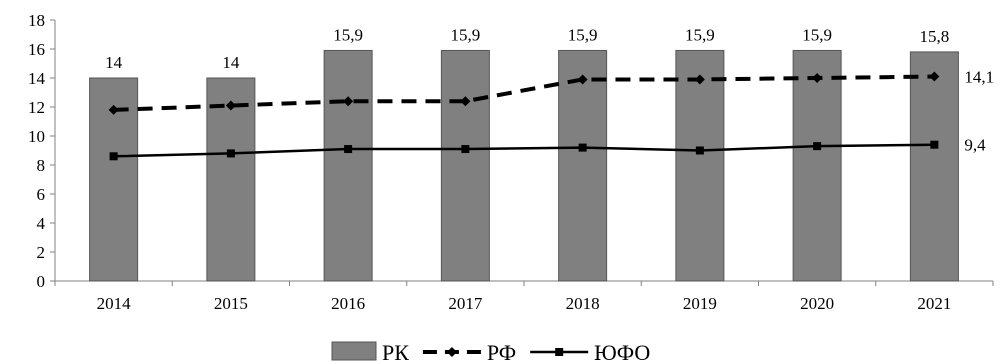  I want to click on y-tick-label: 4, so click(41, 223).